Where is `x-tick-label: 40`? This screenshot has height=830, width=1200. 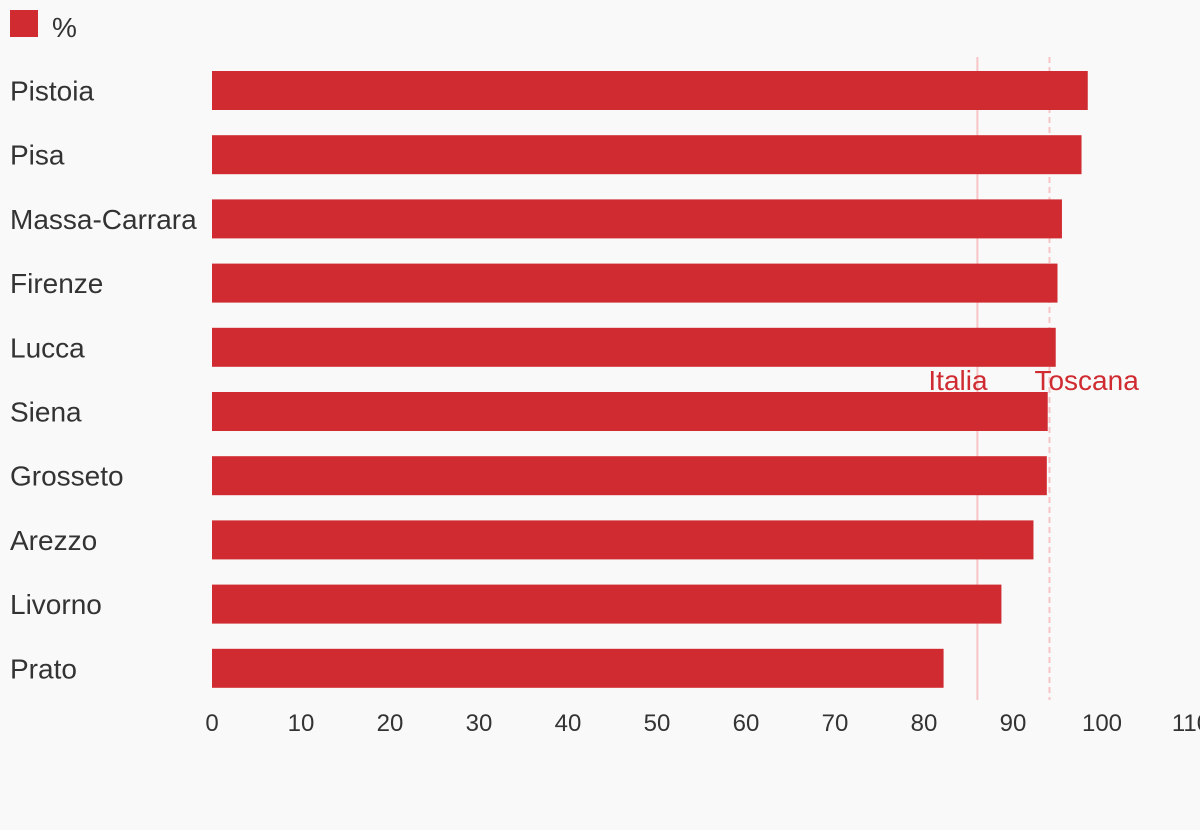 x-tick-label: 40 is located at coordinates (568, 723).